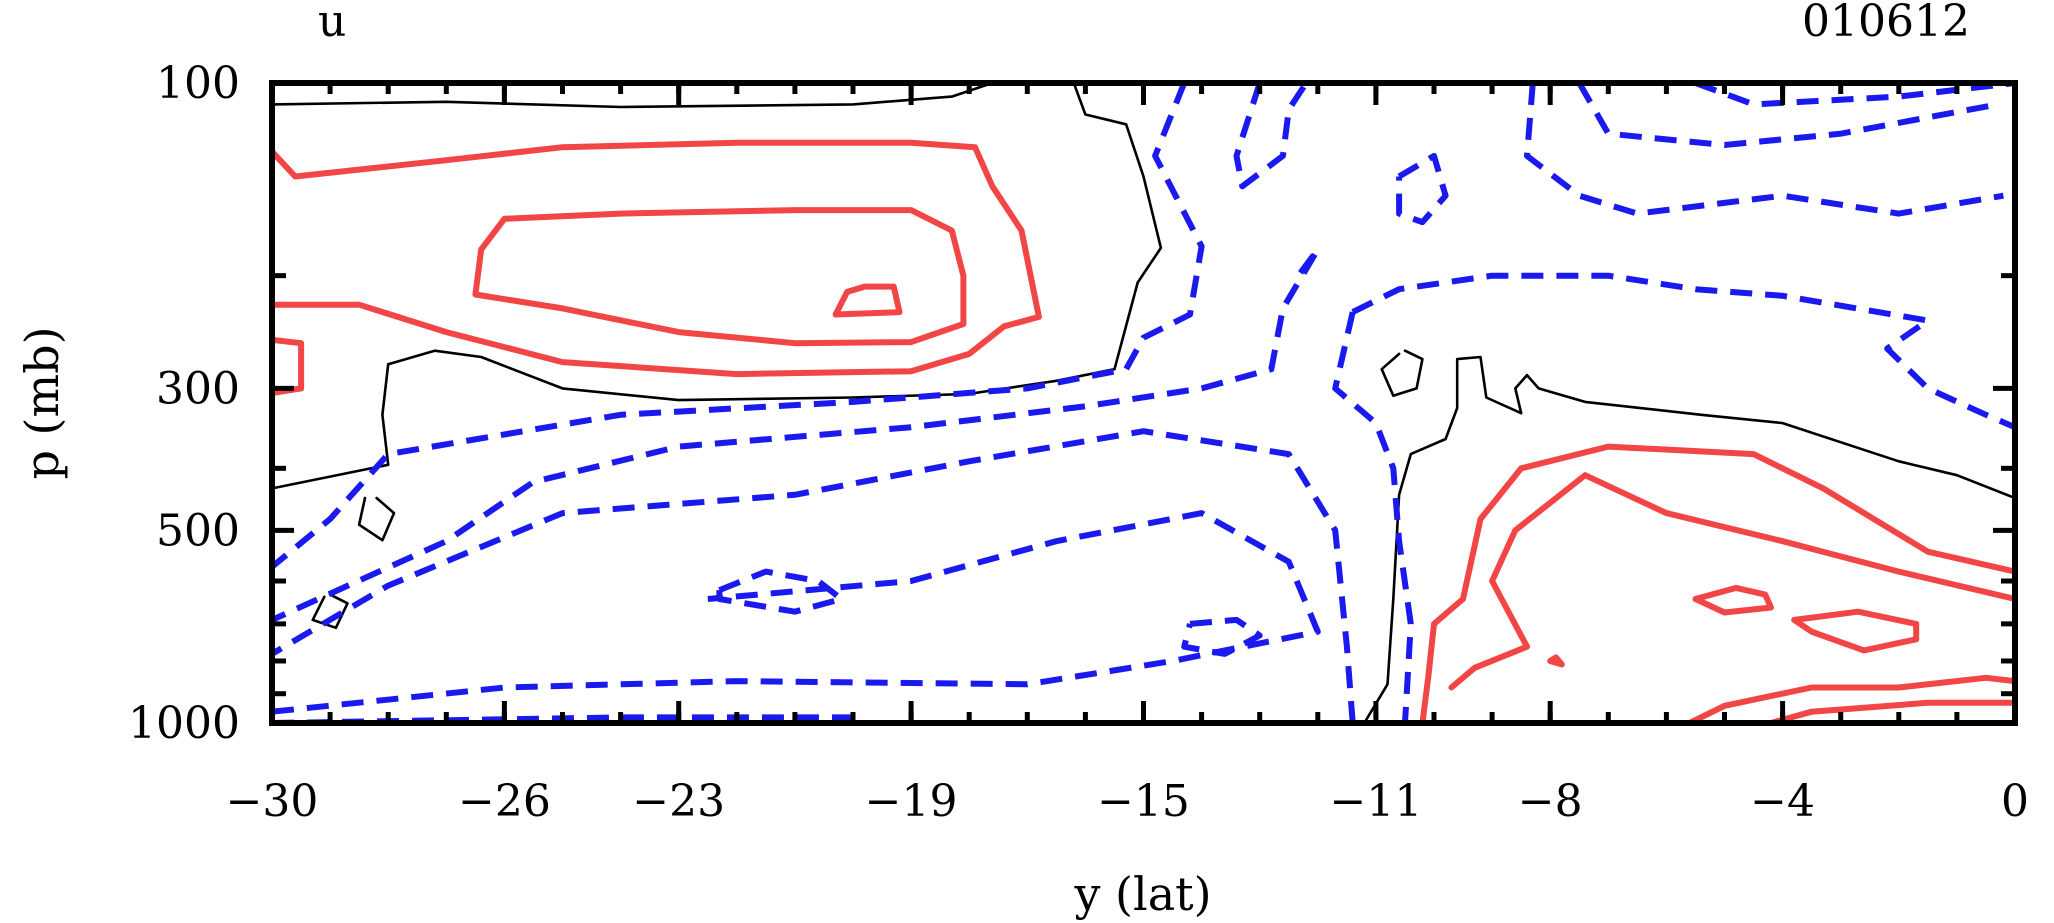 Image resolution: width=2054 pixels, height=923 pixels. I want to click on y-tick-label: 500, so click(198, 530).